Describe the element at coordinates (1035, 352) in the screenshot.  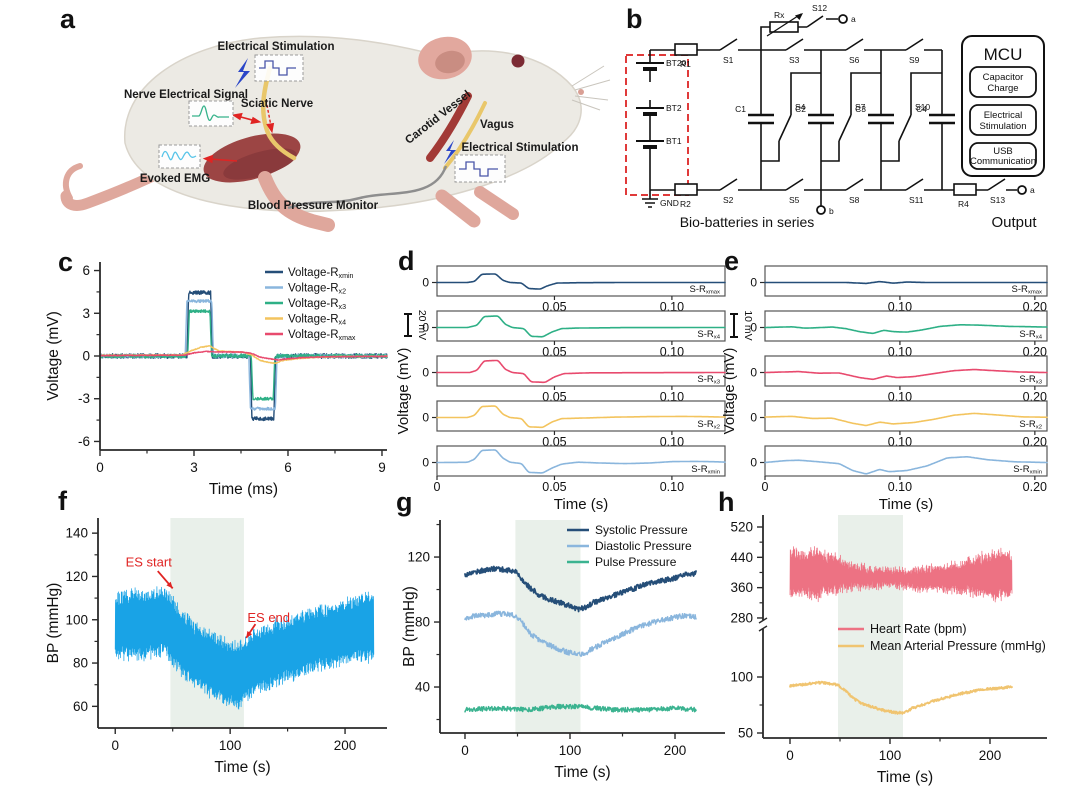
I see `svg-text: 0.20` at that location.